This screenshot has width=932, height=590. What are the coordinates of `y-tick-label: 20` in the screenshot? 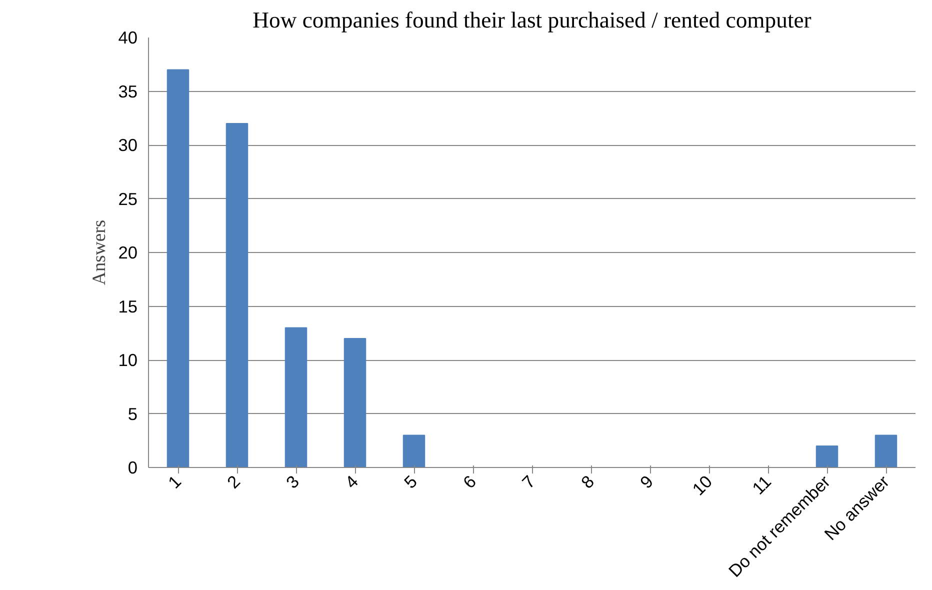 It's located at (128, 252).